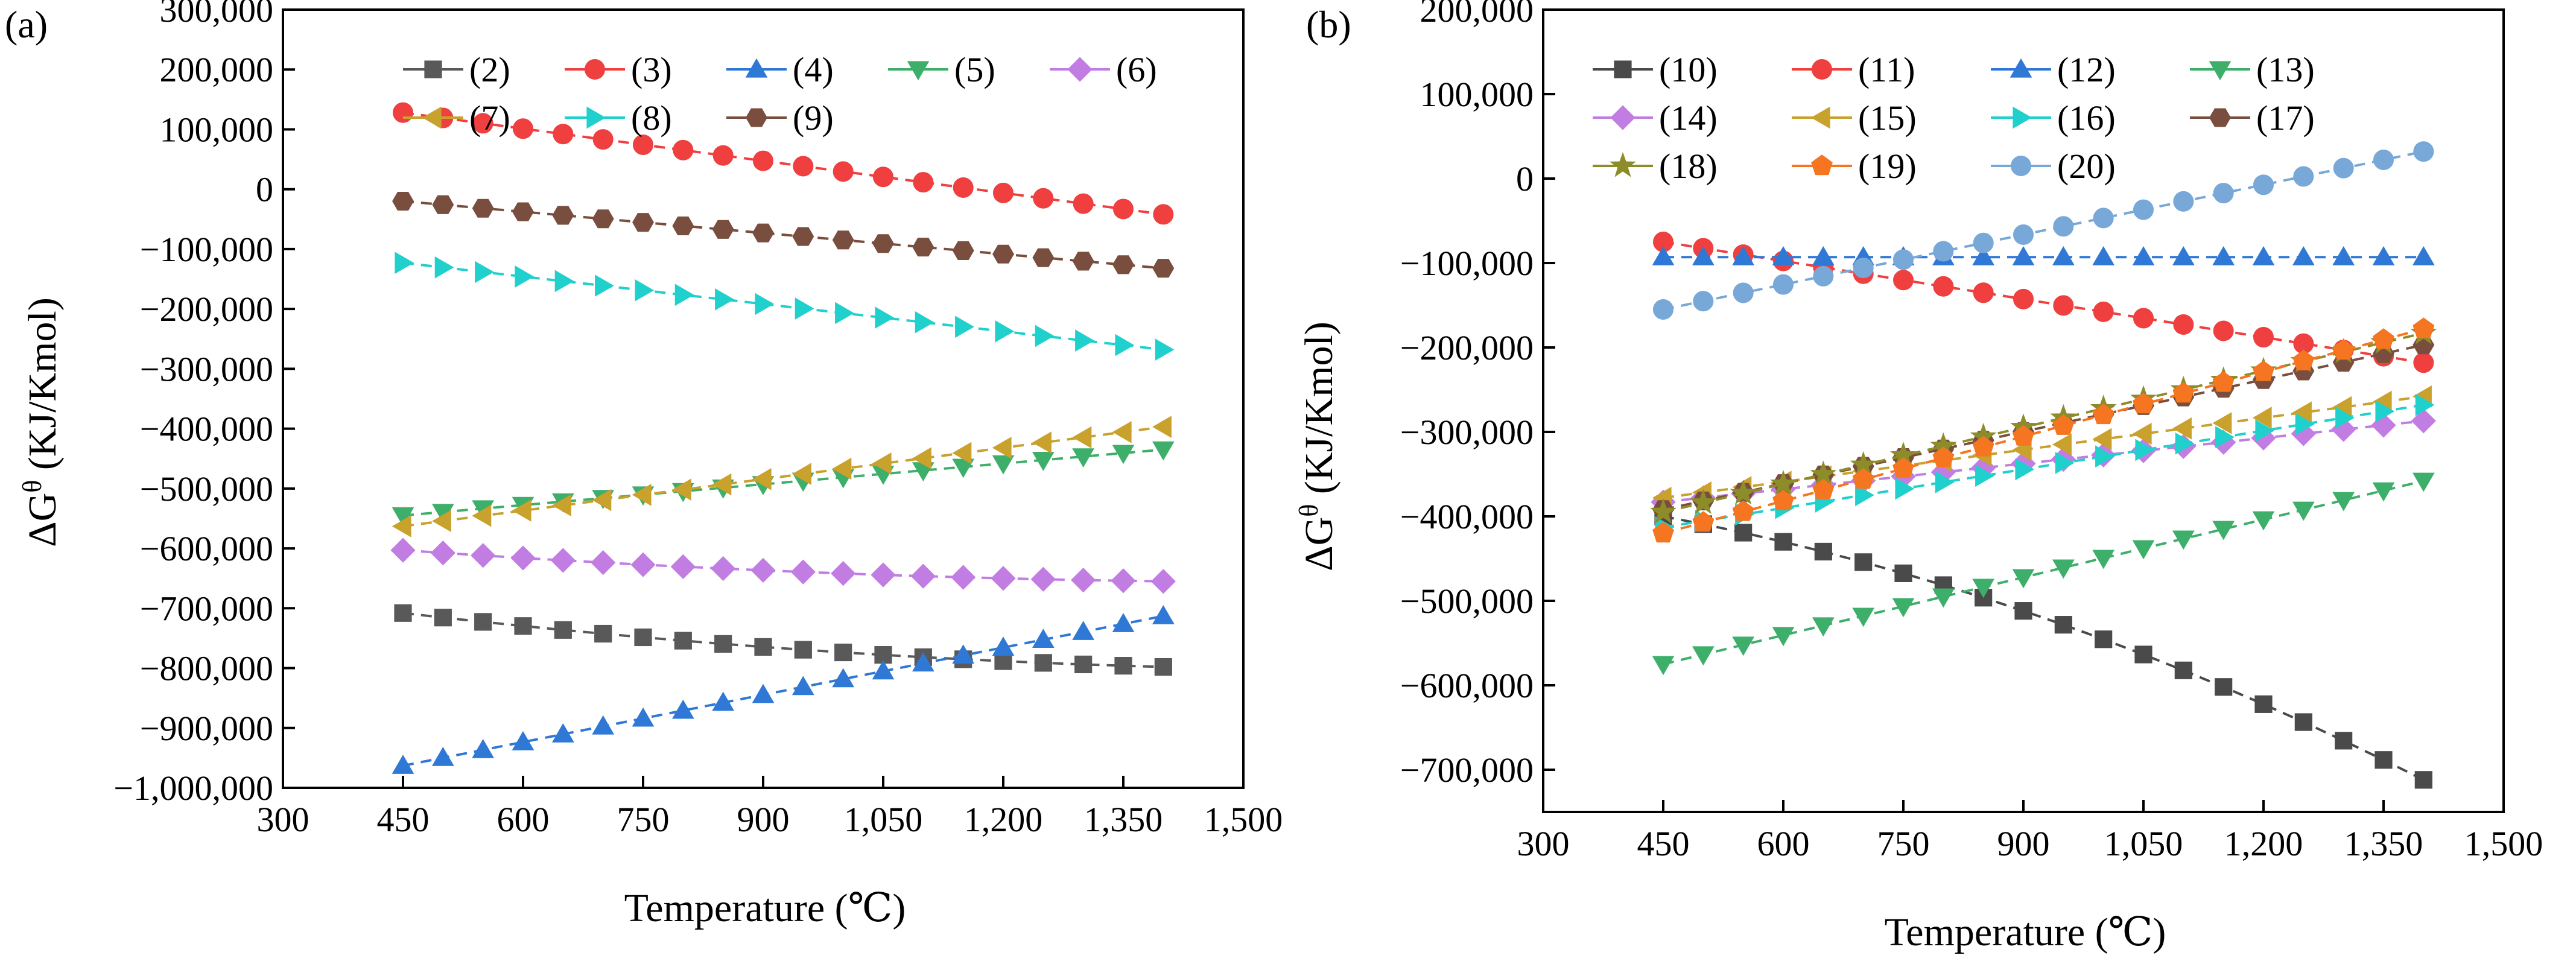  I want to click on legend-label: (2), so click(490, 69).